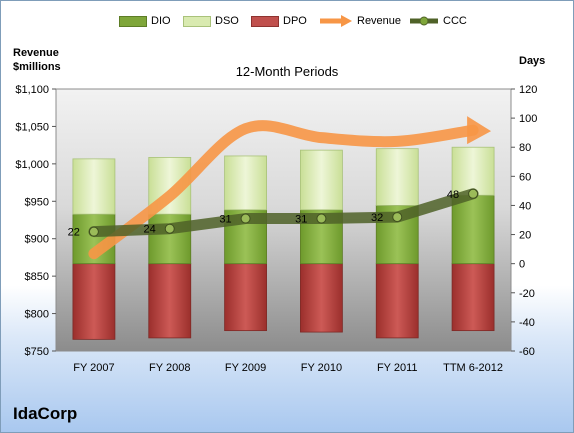 The width and height of the screenshot is (574, 433). I want to click on legend-swatch-dpo, so click(265, 21).